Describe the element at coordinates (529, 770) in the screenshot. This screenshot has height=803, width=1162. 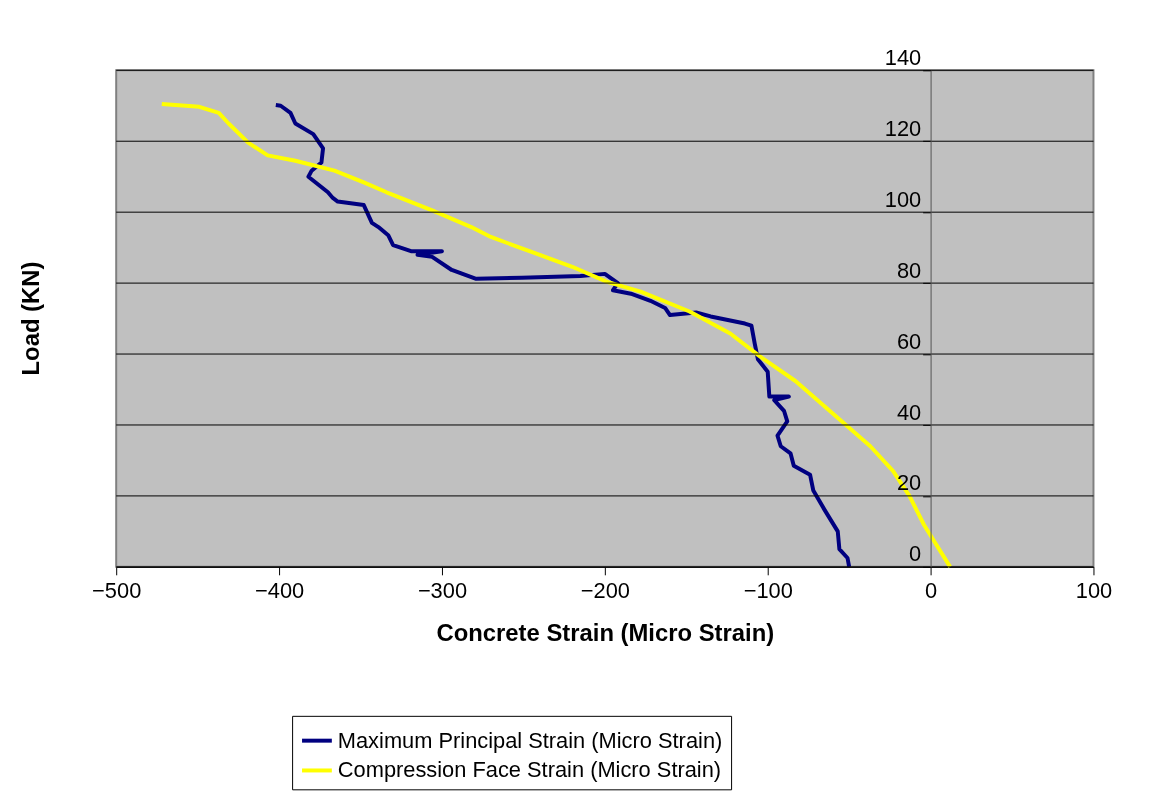
I see `legend-label: Compression Face Strain (Micro Strain)` at that location.